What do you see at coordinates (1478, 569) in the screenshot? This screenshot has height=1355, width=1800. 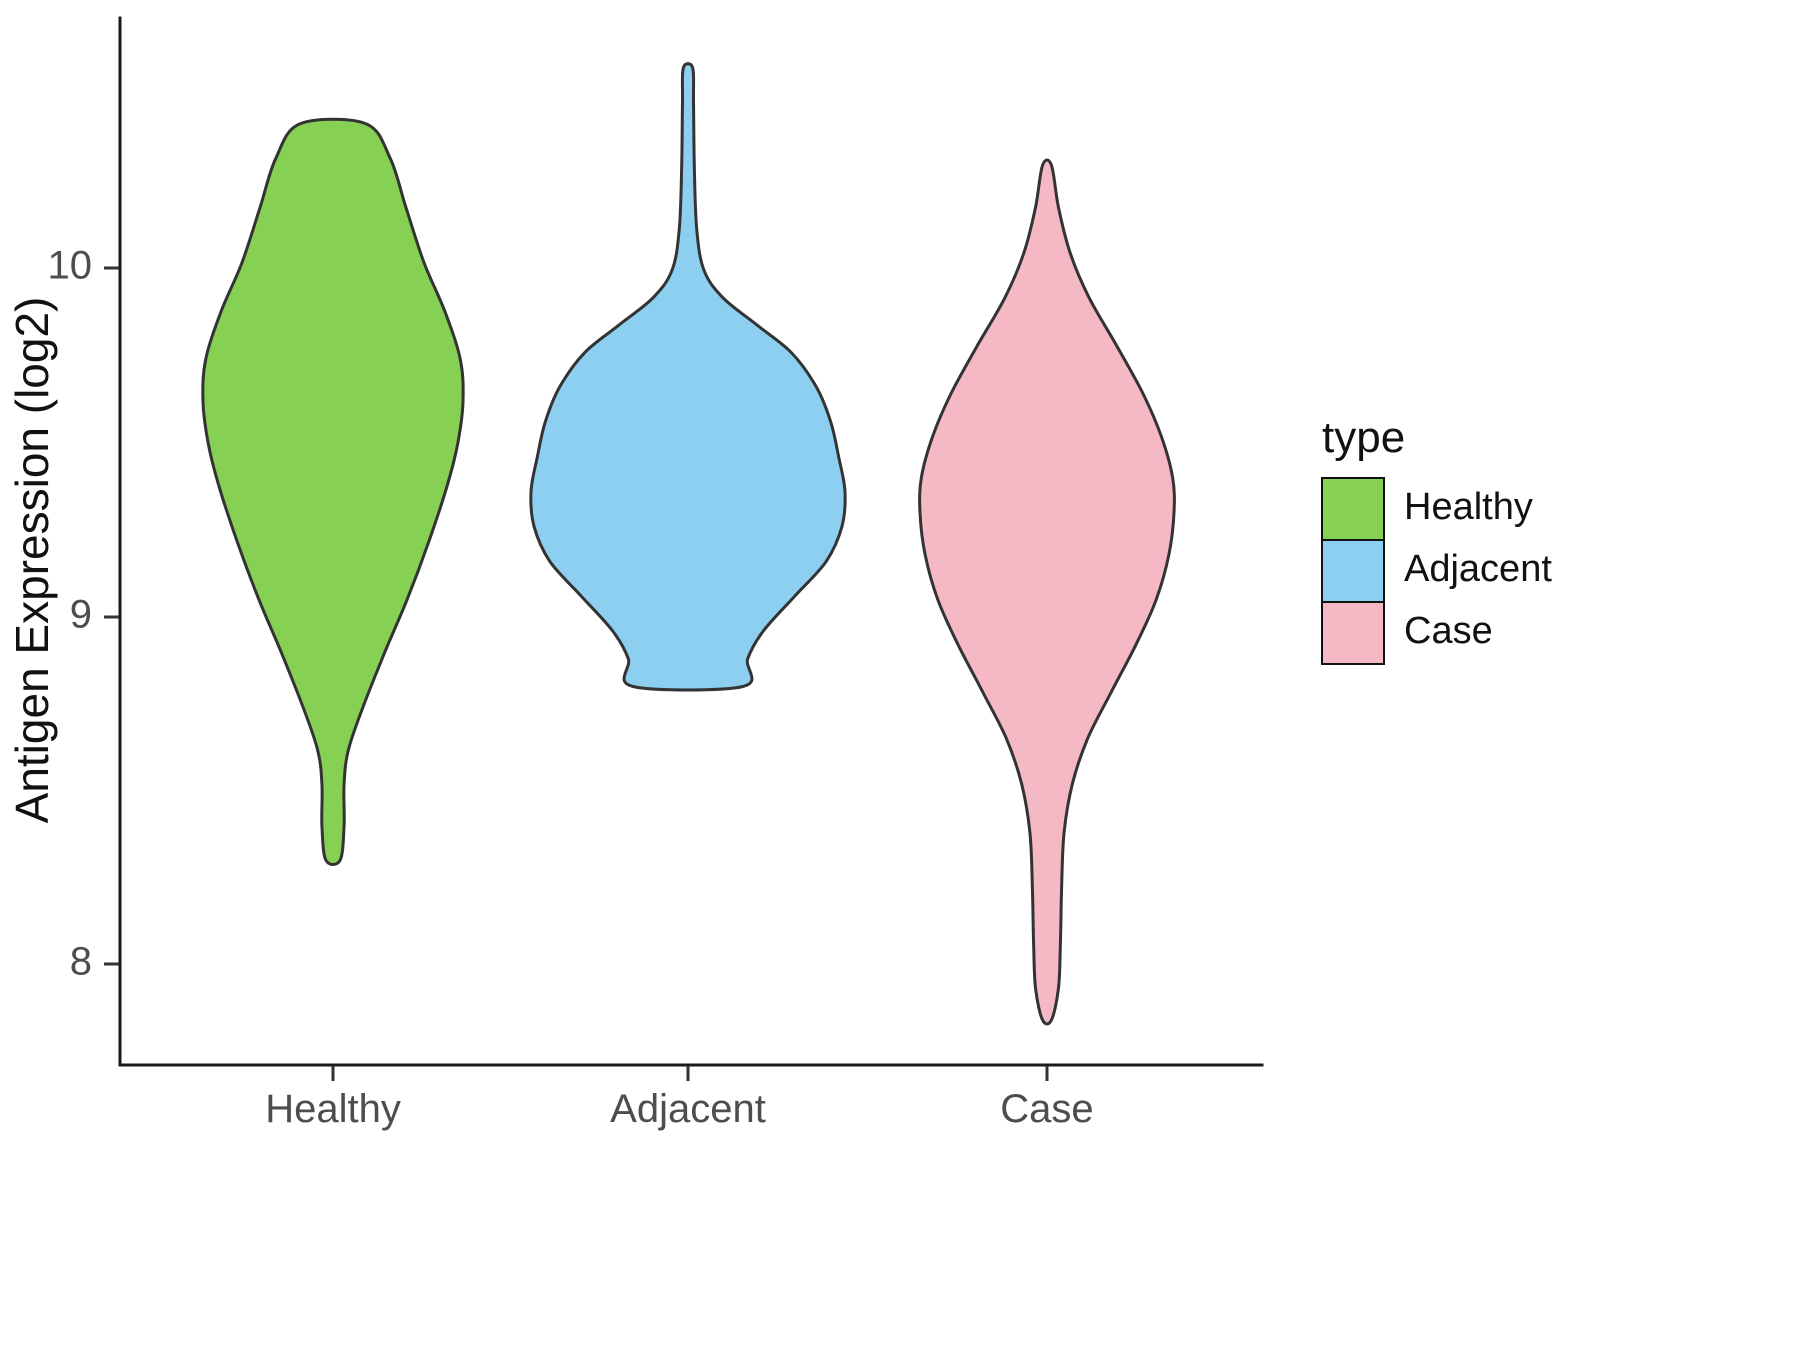 I see `legend-label-adjacent: Adjacent` at bounding box center [1478, 569].